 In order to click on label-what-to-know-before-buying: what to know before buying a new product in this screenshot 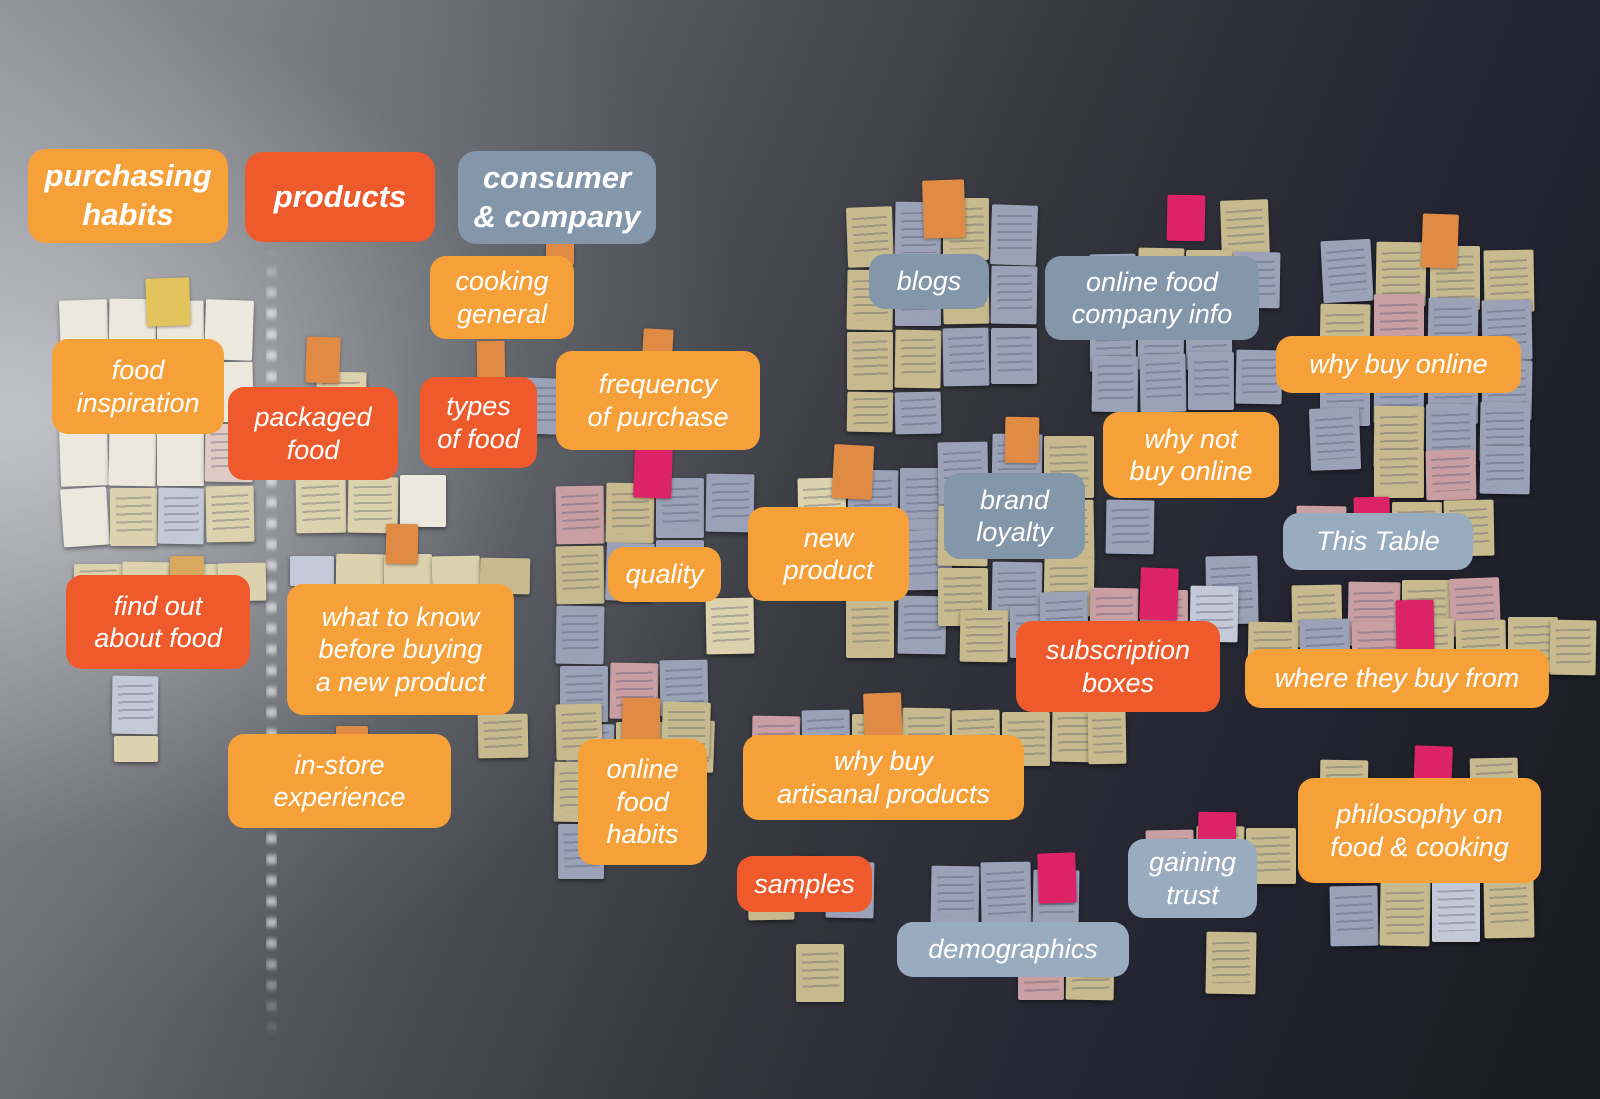, I will do `click(400, 649)`.